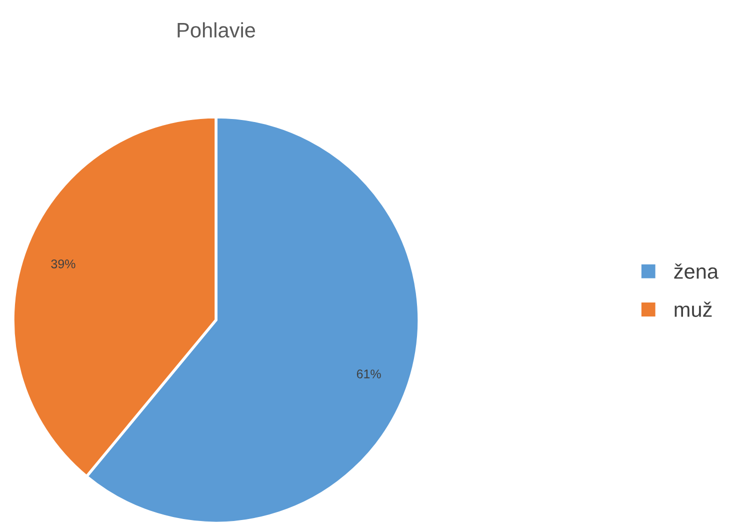 The image size is (741, 522). What do you see at coordinates (217, 30) in the screenshot?
I see `chart-title: Pohlavie` at bounding box center [217, 30].